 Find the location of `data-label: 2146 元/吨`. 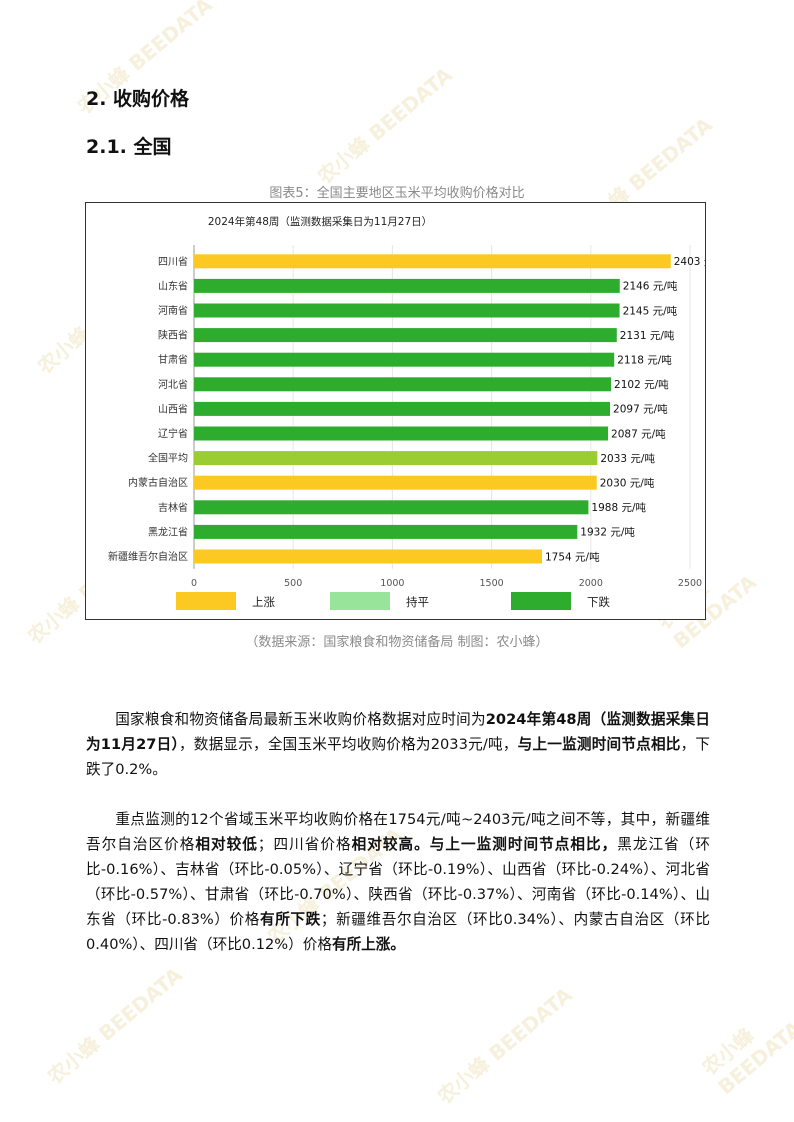

data-label: 2146 元/吨 is located at coordinates (650, 286).